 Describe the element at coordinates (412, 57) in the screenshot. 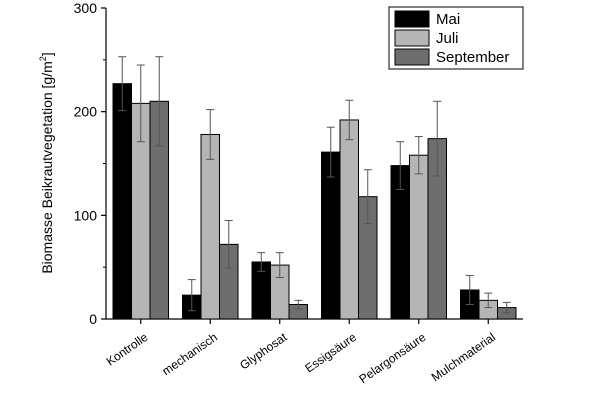

I see `legend-swatch-september` at that location.